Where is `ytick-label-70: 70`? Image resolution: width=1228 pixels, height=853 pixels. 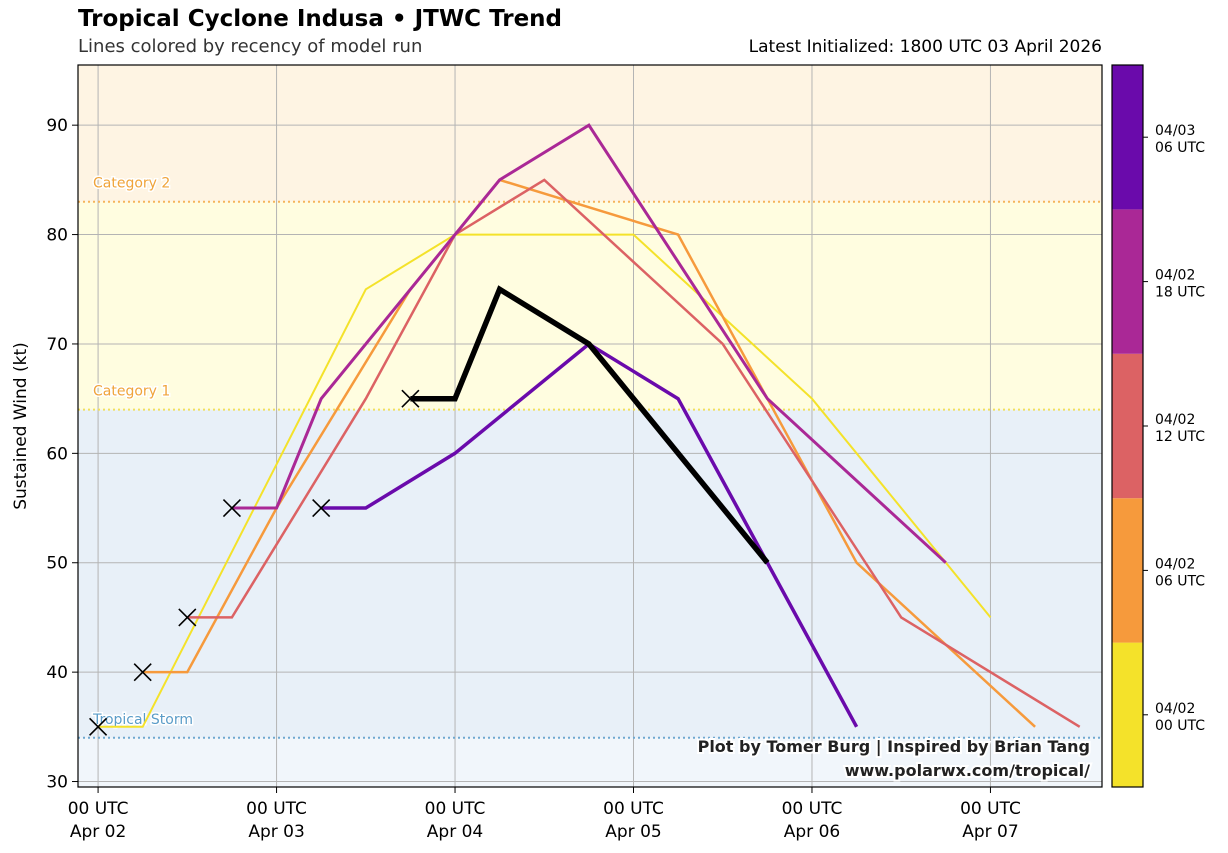
ytick-label-70: 70 is located at coordinates (57, 345).